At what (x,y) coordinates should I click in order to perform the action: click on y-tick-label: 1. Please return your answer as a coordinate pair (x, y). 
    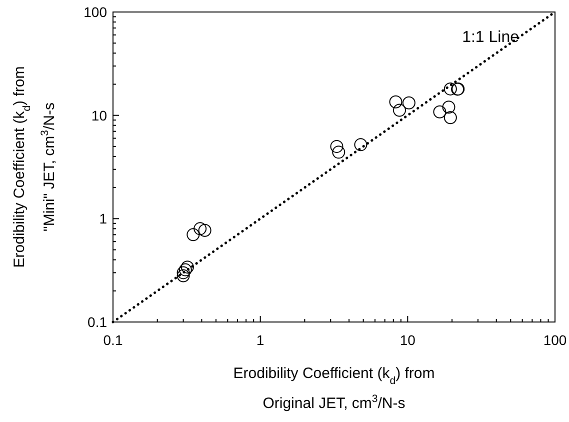
    Looking at the image, I should click on (103, 218).